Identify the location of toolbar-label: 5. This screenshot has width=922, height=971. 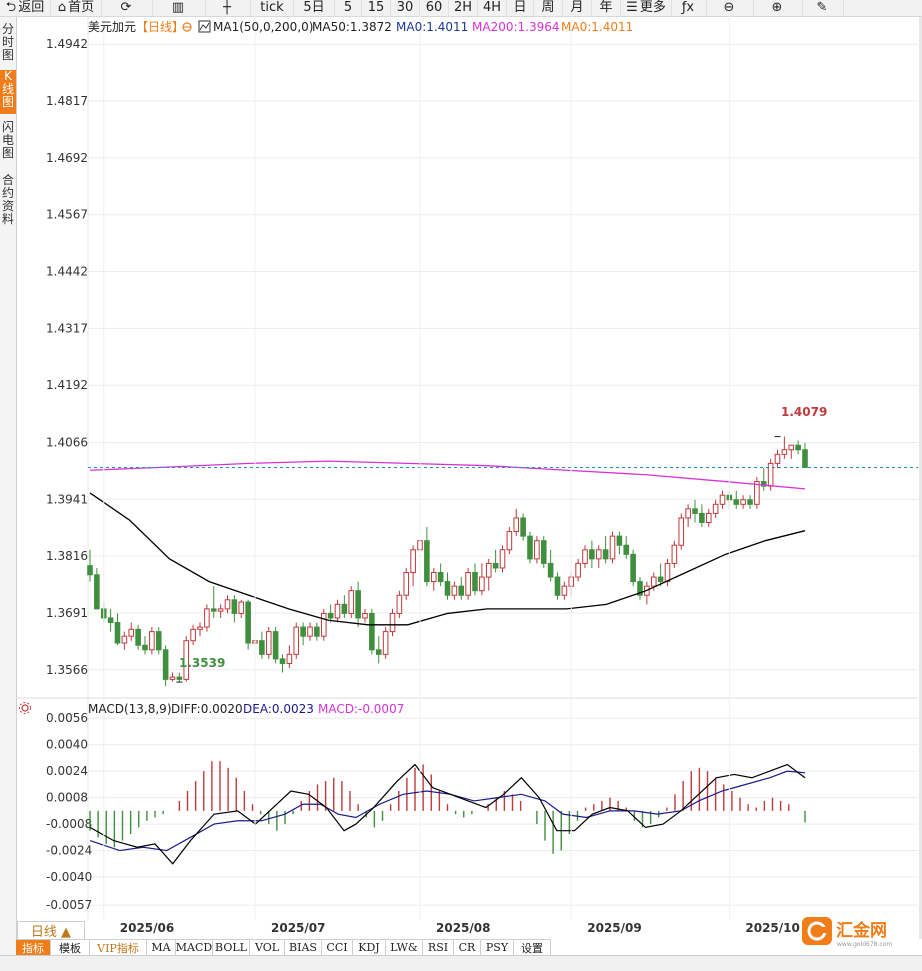
(348, 7).